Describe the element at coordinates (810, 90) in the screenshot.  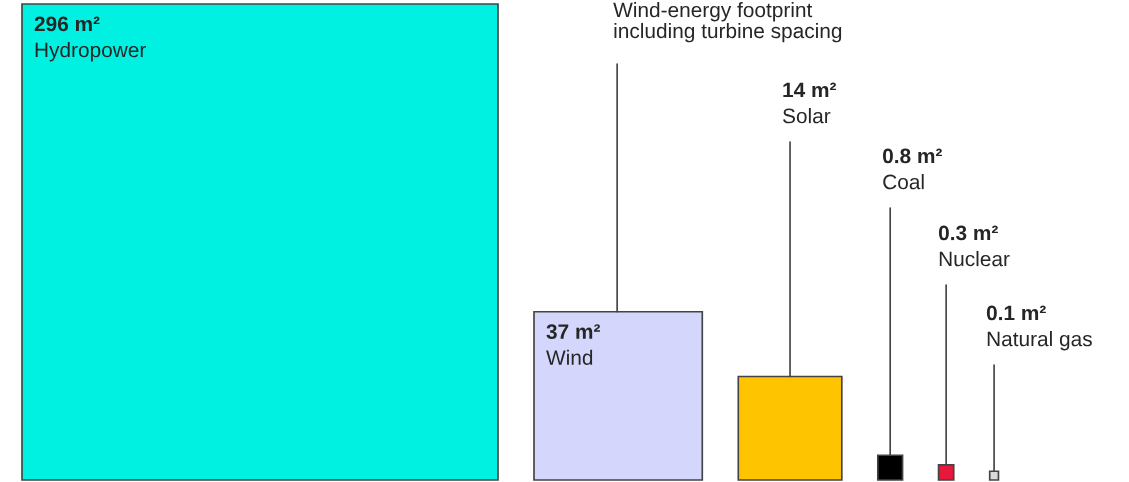
I see `data-label: 14 m²` at that location.